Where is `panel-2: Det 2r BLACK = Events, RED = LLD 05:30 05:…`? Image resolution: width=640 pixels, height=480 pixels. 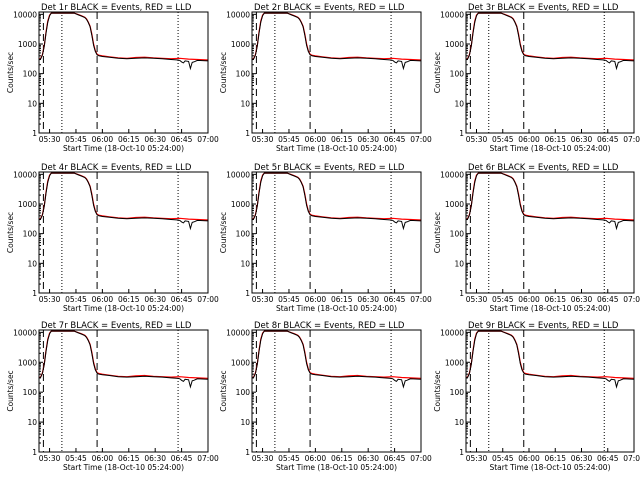 panel-2: Det 2r BLACK = Events, RED = LLD 05:30 05:… is located at coordinates (325, 78).